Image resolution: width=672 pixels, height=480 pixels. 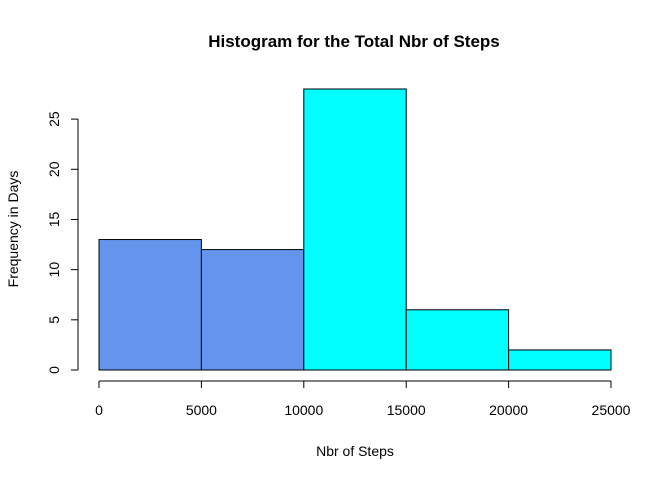 I want to click on y-axis: 0 5 10 15 20 25, so click(x=62, y=242).